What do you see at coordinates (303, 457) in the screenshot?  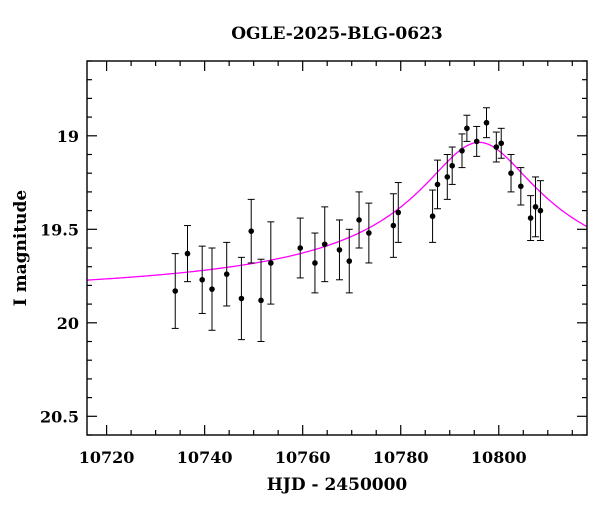 I see `x-tick-label: 10760` at bounding box center [303, 457].